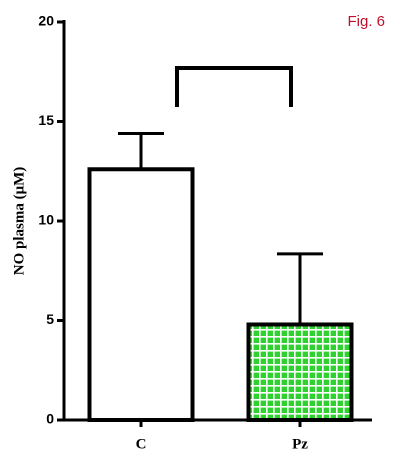 This screenshot has width=400, height=460. I want to click on x-tick-label: C, so click(141, 444).